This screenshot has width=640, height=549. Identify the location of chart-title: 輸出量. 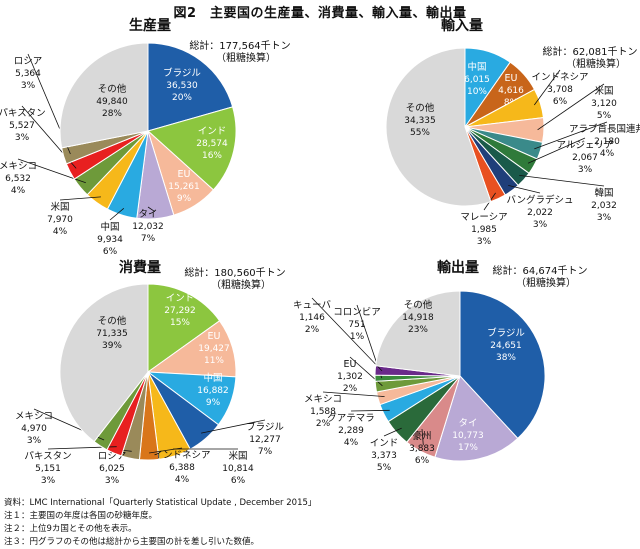
(458, 267).